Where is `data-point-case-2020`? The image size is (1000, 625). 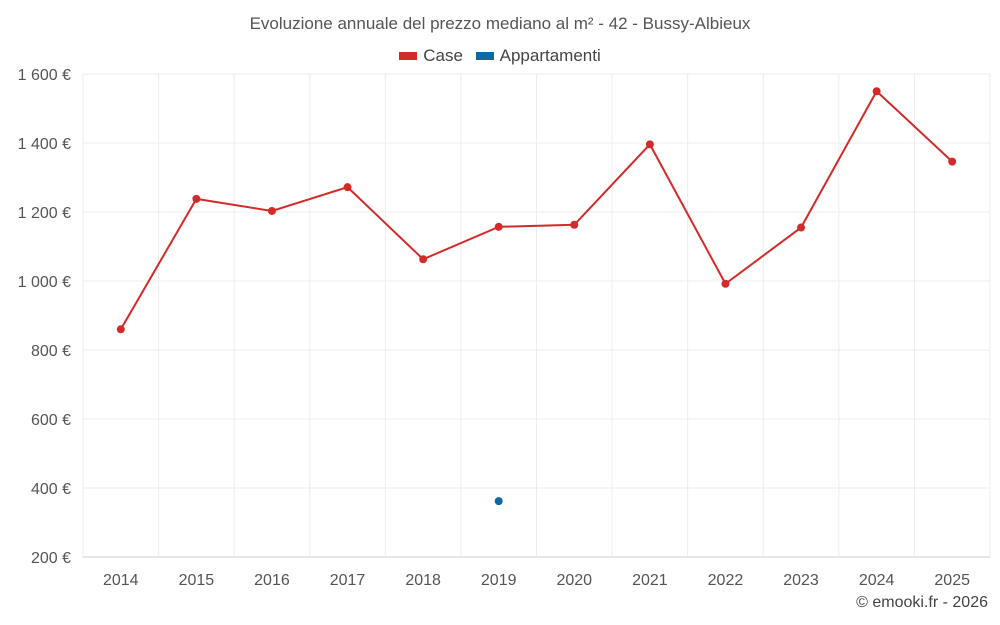
data-point-case-2020 is located at coordinates (574, 224).